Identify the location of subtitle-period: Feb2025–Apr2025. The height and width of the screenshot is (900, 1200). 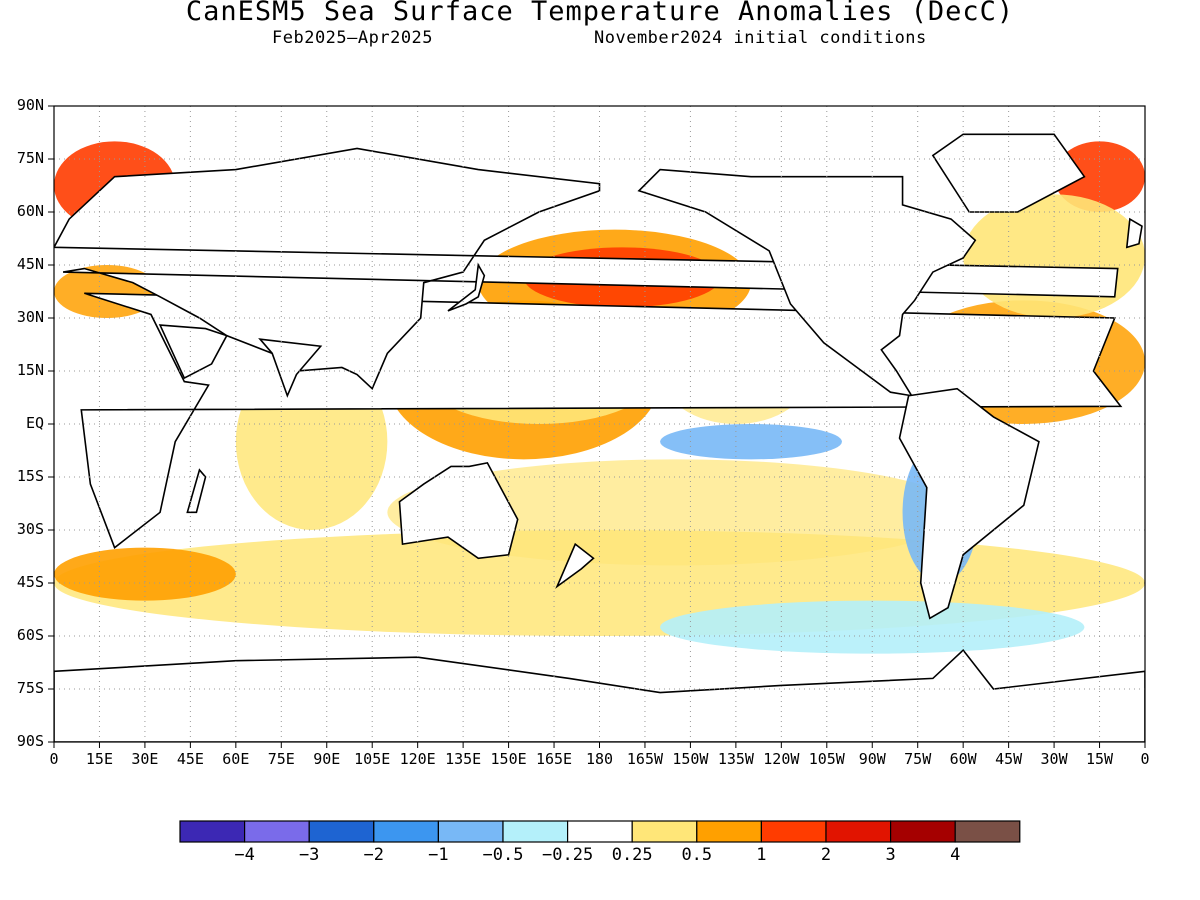
(353, 38).